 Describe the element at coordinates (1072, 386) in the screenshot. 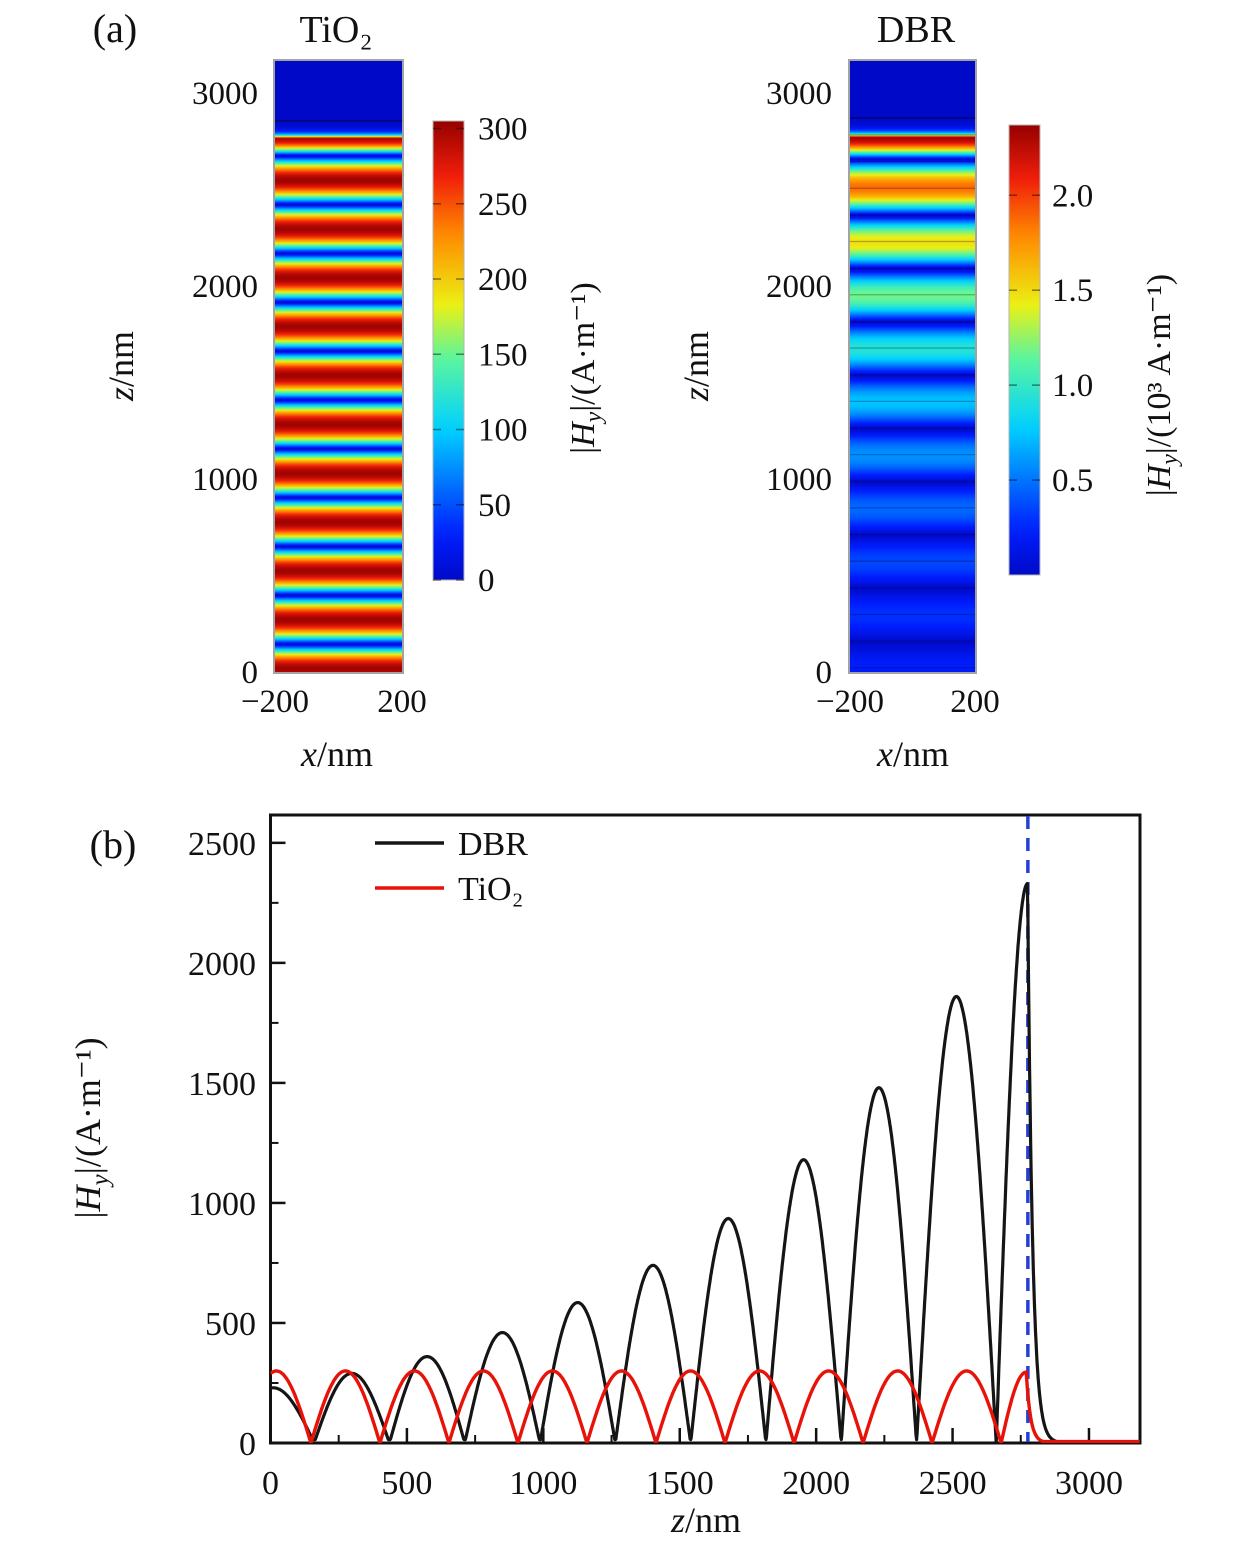

I see `colorbar-tick-label: 1.0` at that location.